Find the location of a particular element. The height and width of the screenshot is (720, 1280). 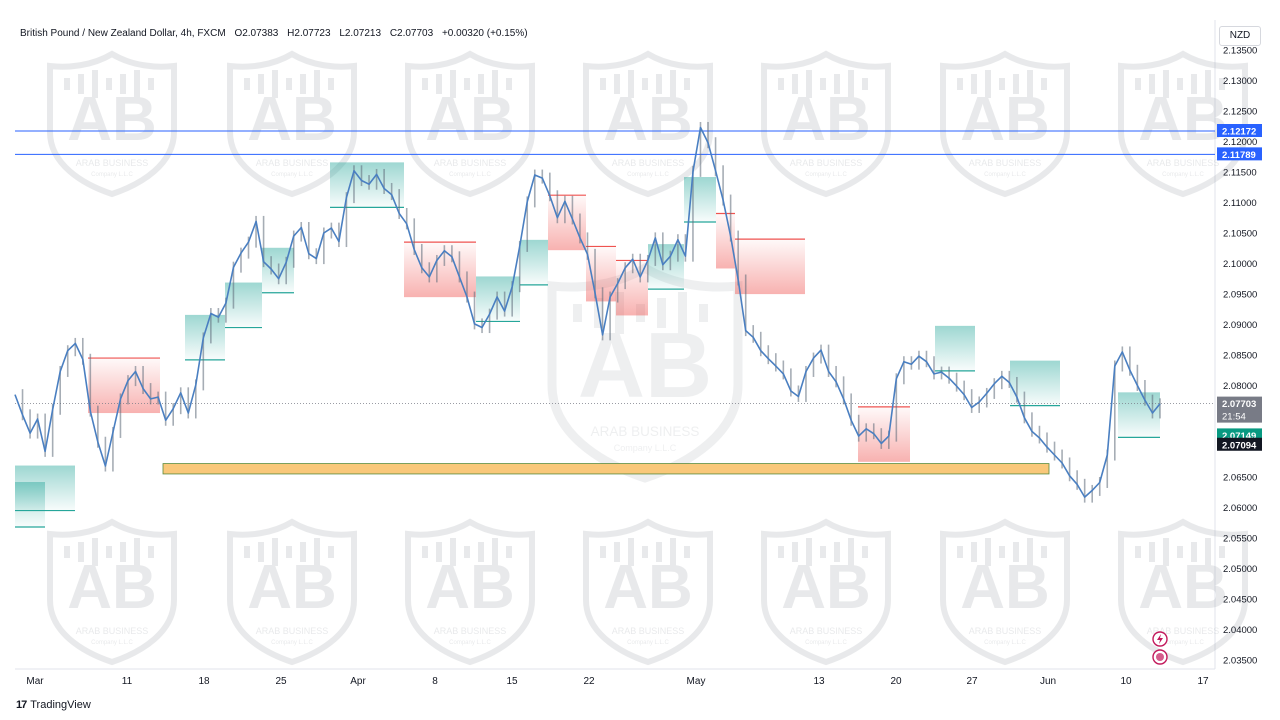

y-tick-label: 2.09500 is located at coordinates (1240, 295).